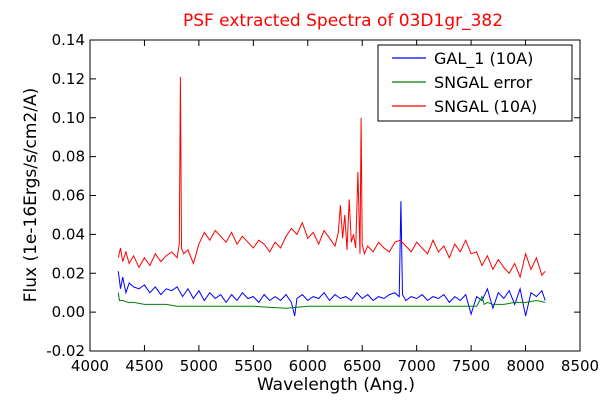 This screenshot has width=600, height=400. What do you see at coordinates (65, 351) in the screenshot?
I see `y-tick-label: -0.02` at bounding box center [65, 351].